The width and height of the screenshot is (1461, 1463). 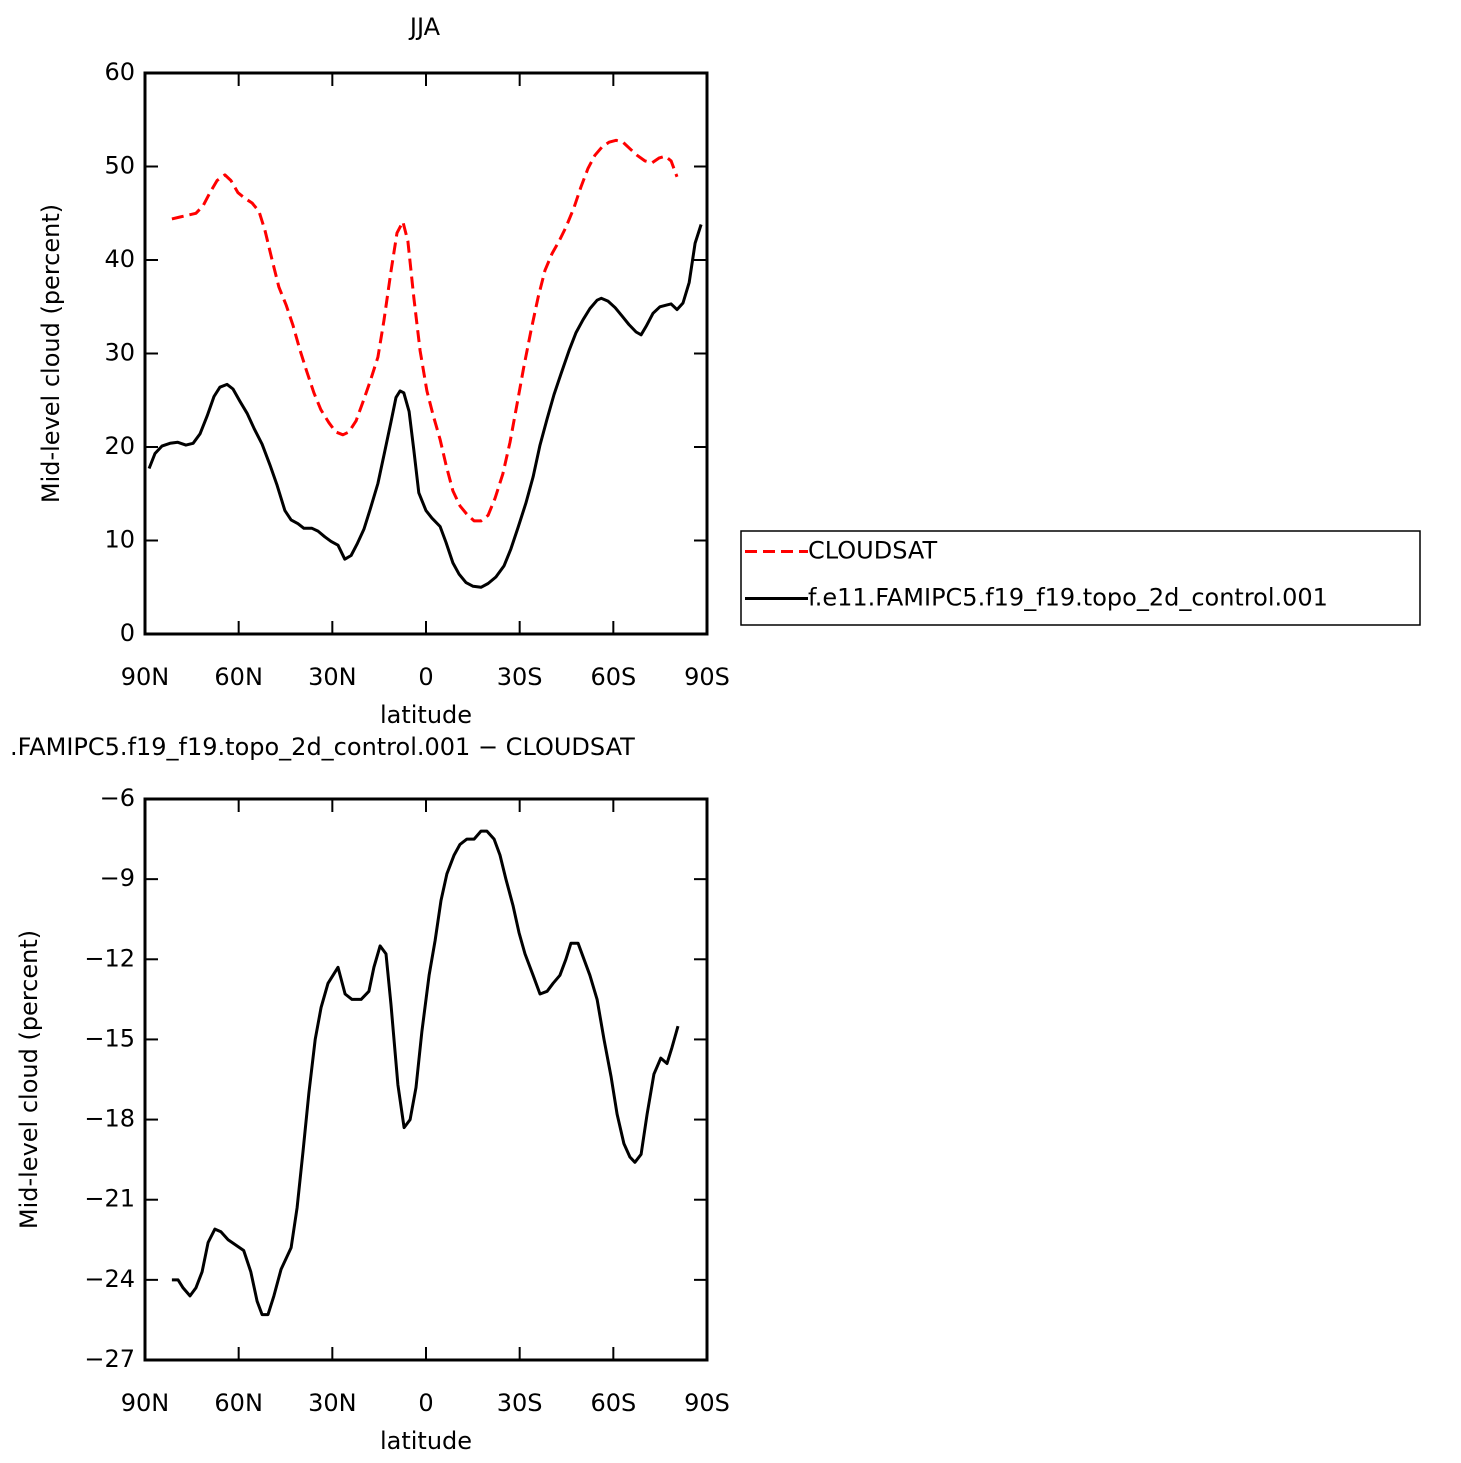 What do you see at coordinates (117, 798) in the screenshot?
I see `y-tick-label: −6` at bounding box center [117, 798].